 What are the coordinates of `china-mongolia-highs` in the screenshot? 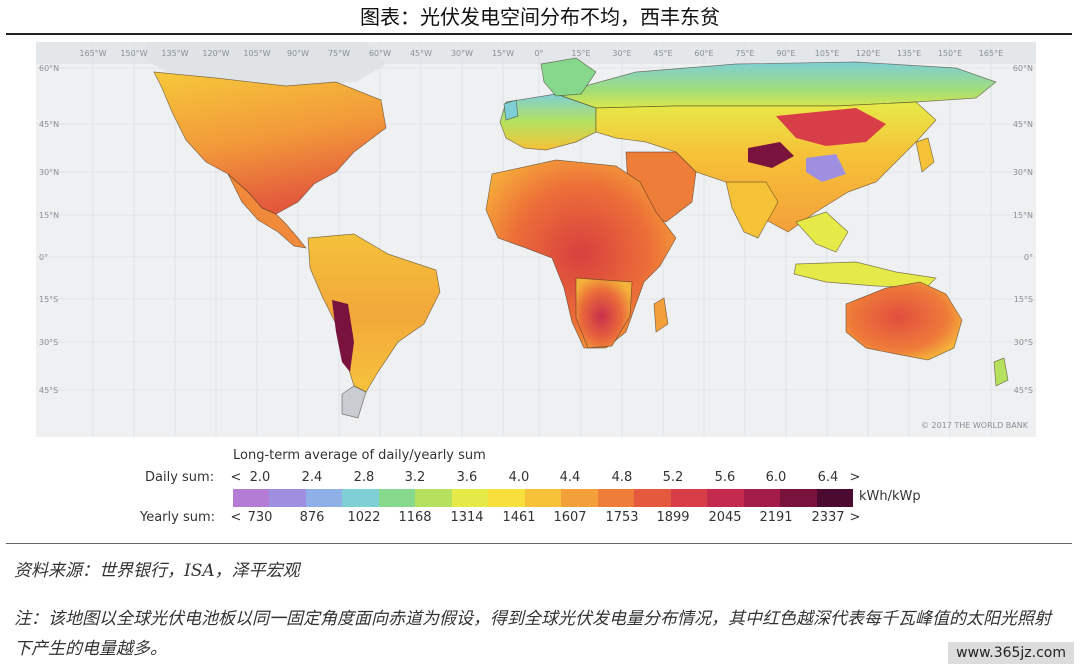 It's located at (831, 127).